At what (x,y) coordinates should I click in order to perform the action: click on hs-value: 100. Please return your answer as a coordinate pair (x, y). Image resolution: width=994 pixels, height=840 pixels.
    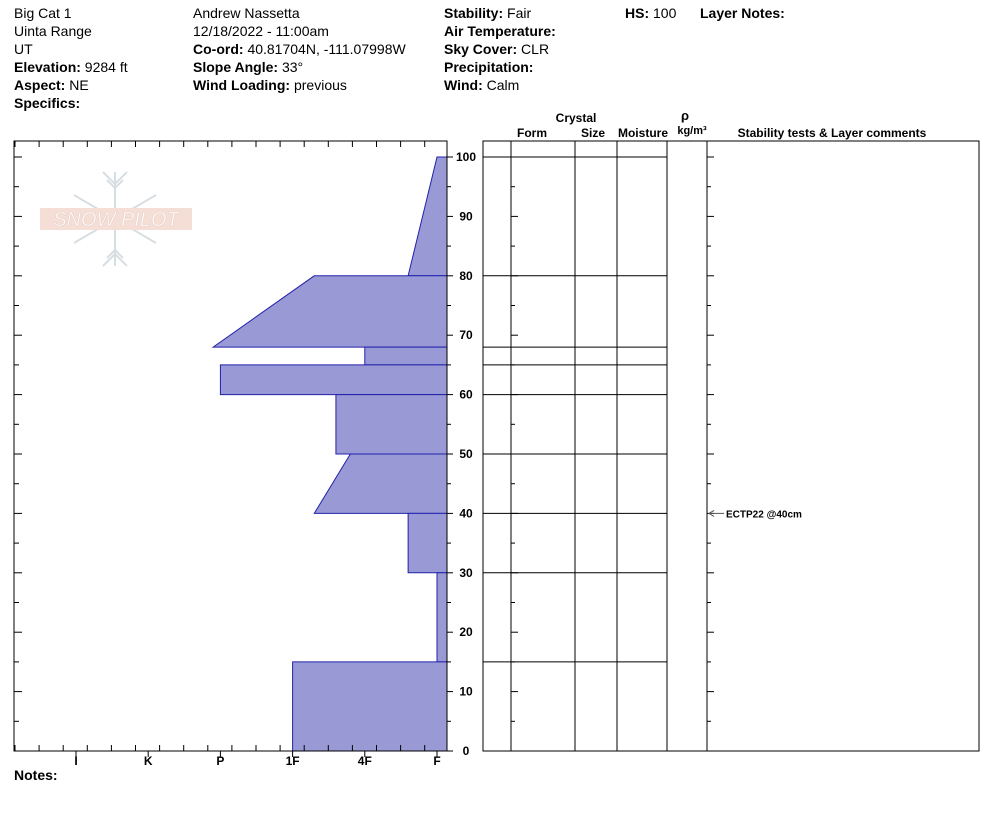
    Looking at the image, I should click on (665, 13).